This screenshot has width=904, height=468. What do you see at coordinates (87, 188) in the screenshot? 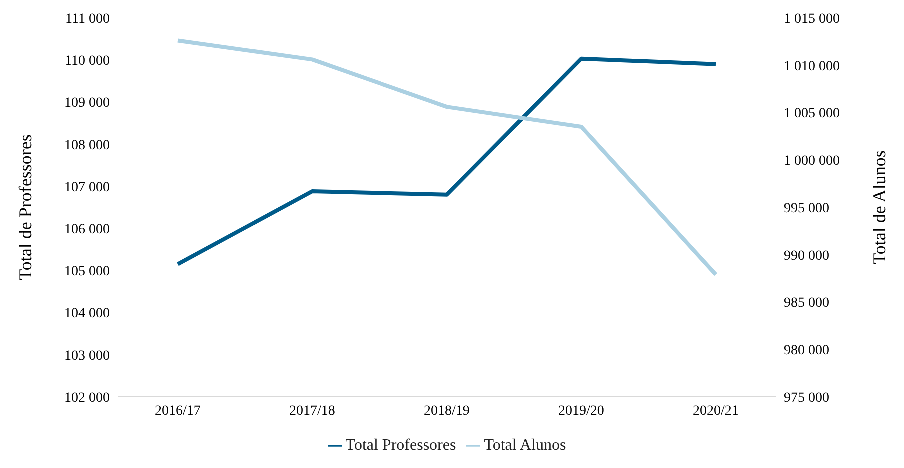
I see `y-tick-label: 107 000` at bounding box center [87, 188].